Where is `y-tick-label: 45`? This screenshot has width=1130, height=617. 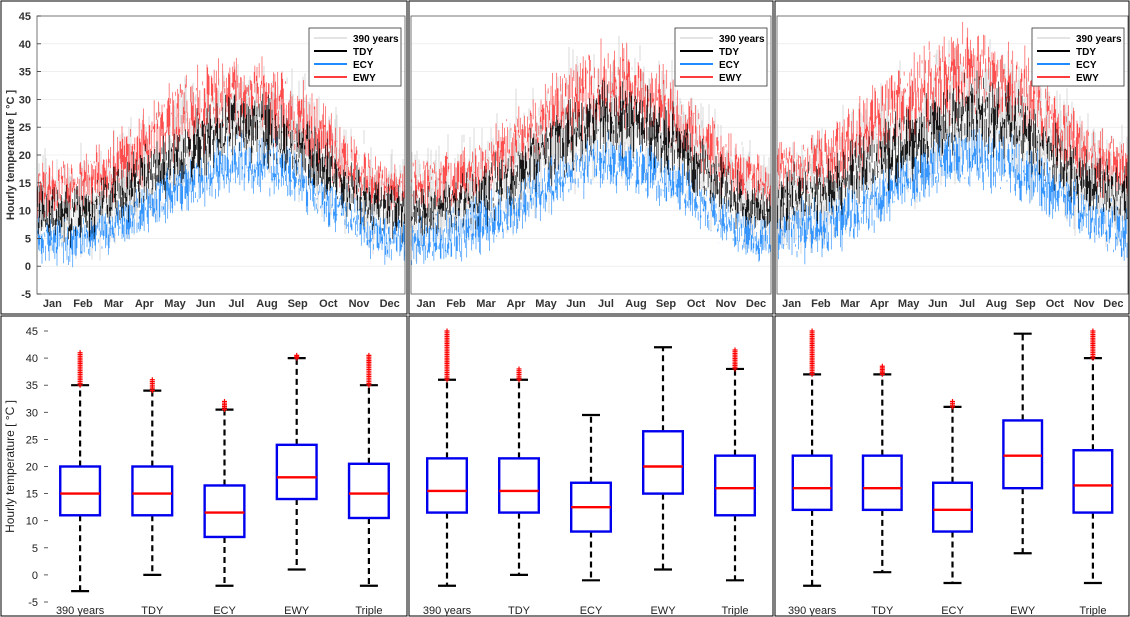
y-tick-label: 45 is located at coordinates (32, 332).